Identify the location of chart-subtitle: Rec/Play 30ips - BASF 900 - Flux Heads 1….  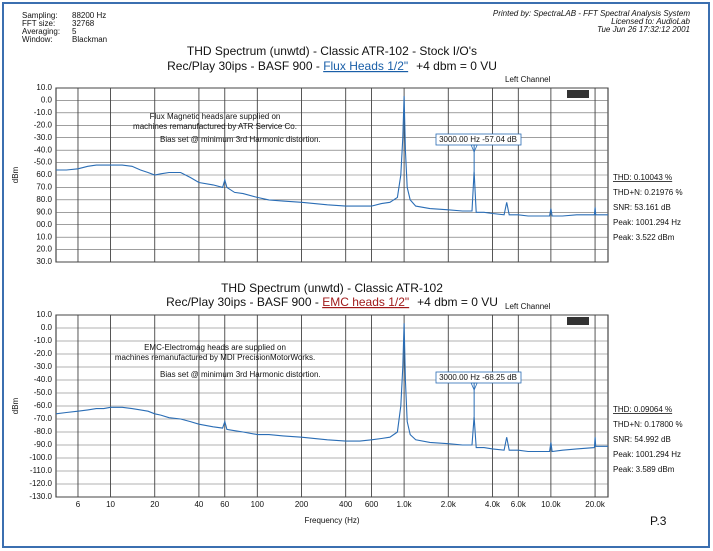
(332, 66).